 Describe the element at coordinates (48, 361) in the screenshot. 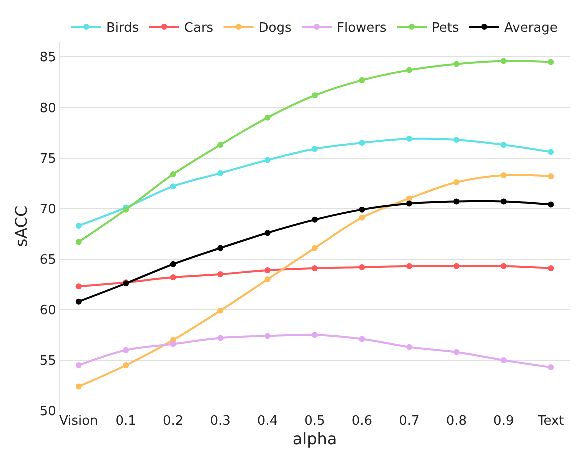

I see `y-tick-label: 55` at that location.